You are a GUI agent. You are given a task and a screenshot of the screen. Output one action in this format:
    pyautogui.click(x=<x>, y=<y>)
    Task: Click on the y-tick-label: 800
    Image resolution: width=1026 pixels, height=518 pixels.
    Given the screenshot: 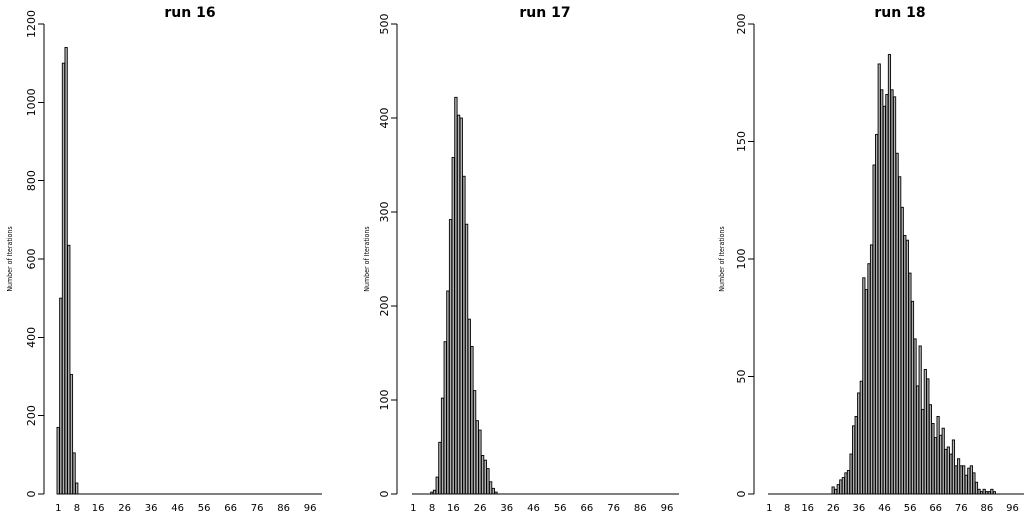 What is the action you would take?
    pyautogui.click(x=31, y=180)
    